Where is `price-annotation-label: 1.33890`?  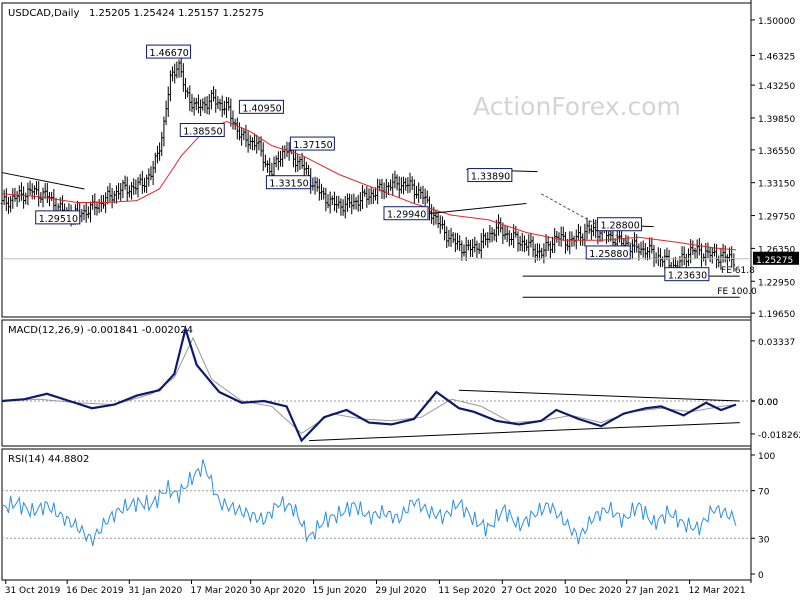 price-annotation-label: 1.33890 is located at coordinates (490, 177).